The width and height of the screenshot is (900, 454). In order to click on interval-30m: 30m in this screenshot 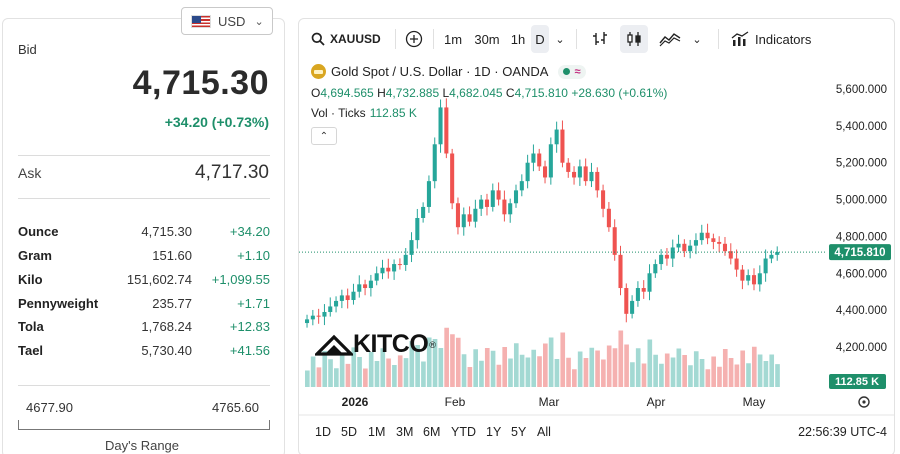, I will do `click(487, 39)`.